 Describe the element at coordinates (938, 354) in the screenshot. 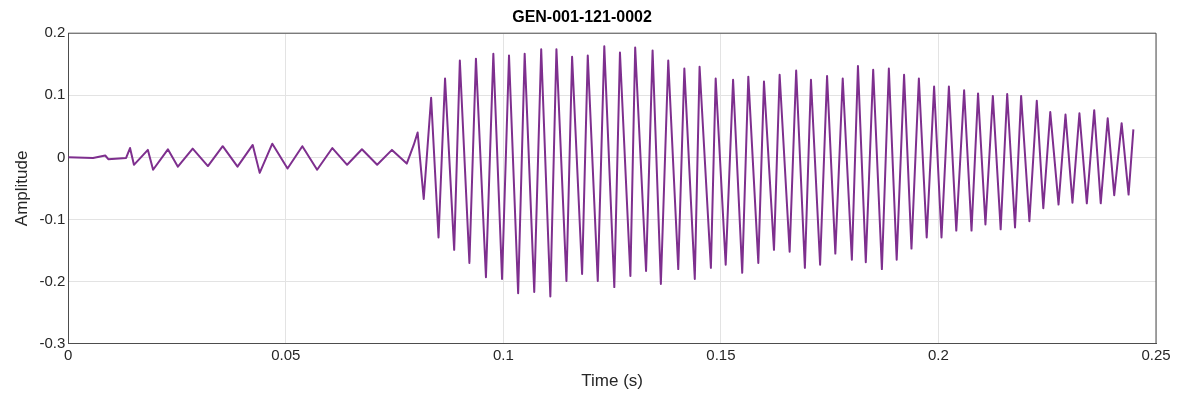

I see `x-tick-label: 0.2` at that location.